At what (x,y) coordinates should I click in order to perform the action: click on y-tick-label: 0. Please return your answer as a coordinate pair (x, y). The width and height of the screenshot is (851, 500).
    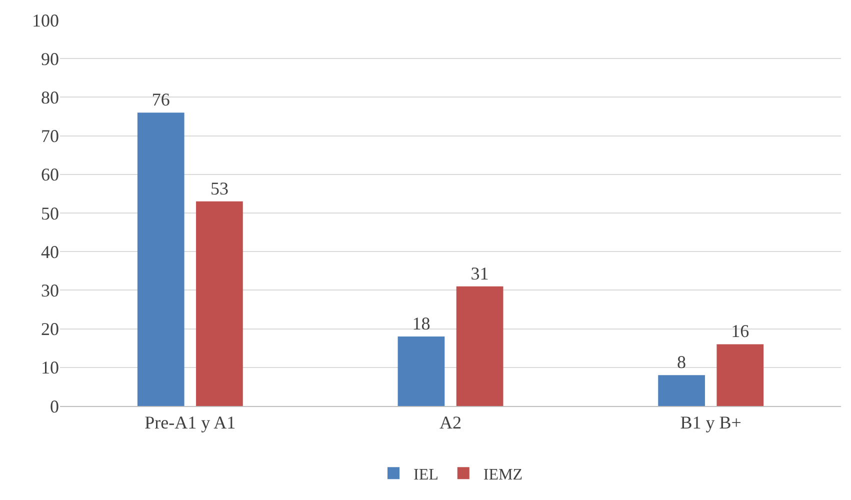
    Looking at the image, I should click on (54, 406).